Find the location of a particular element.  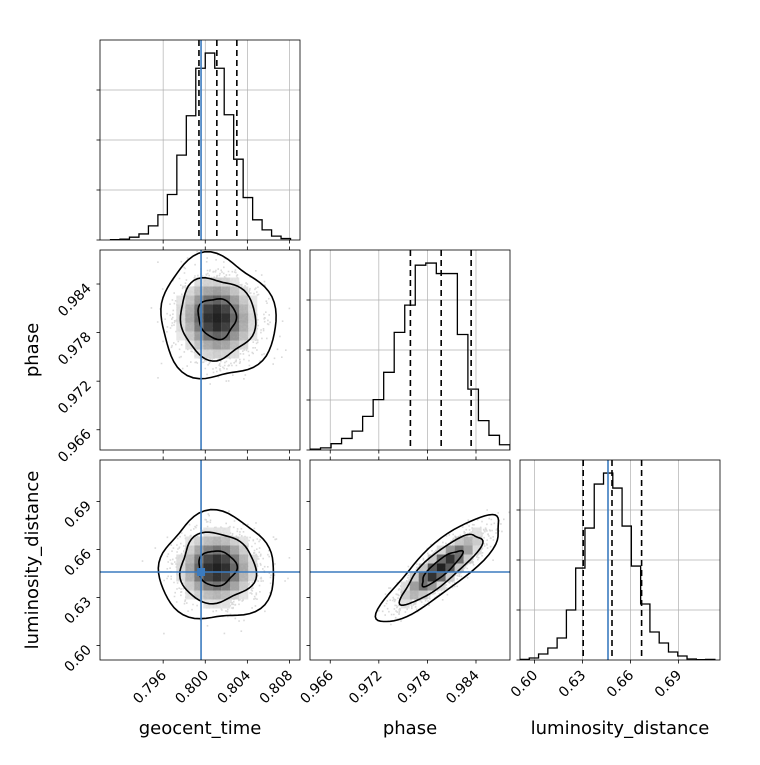

x-tick-label-phase: 0.984 is located at coordinates (463, 687).